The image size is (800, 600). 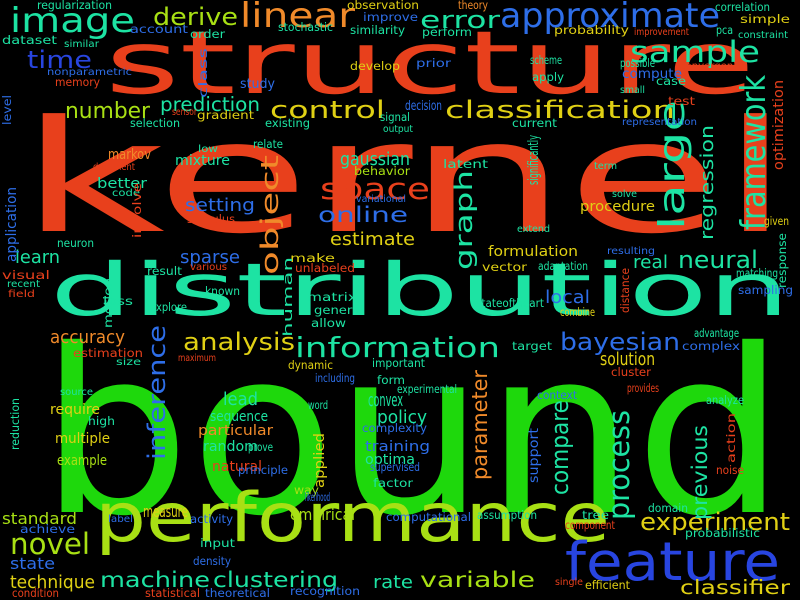 I want to click on word-state: state, so click(x=33, y=564).